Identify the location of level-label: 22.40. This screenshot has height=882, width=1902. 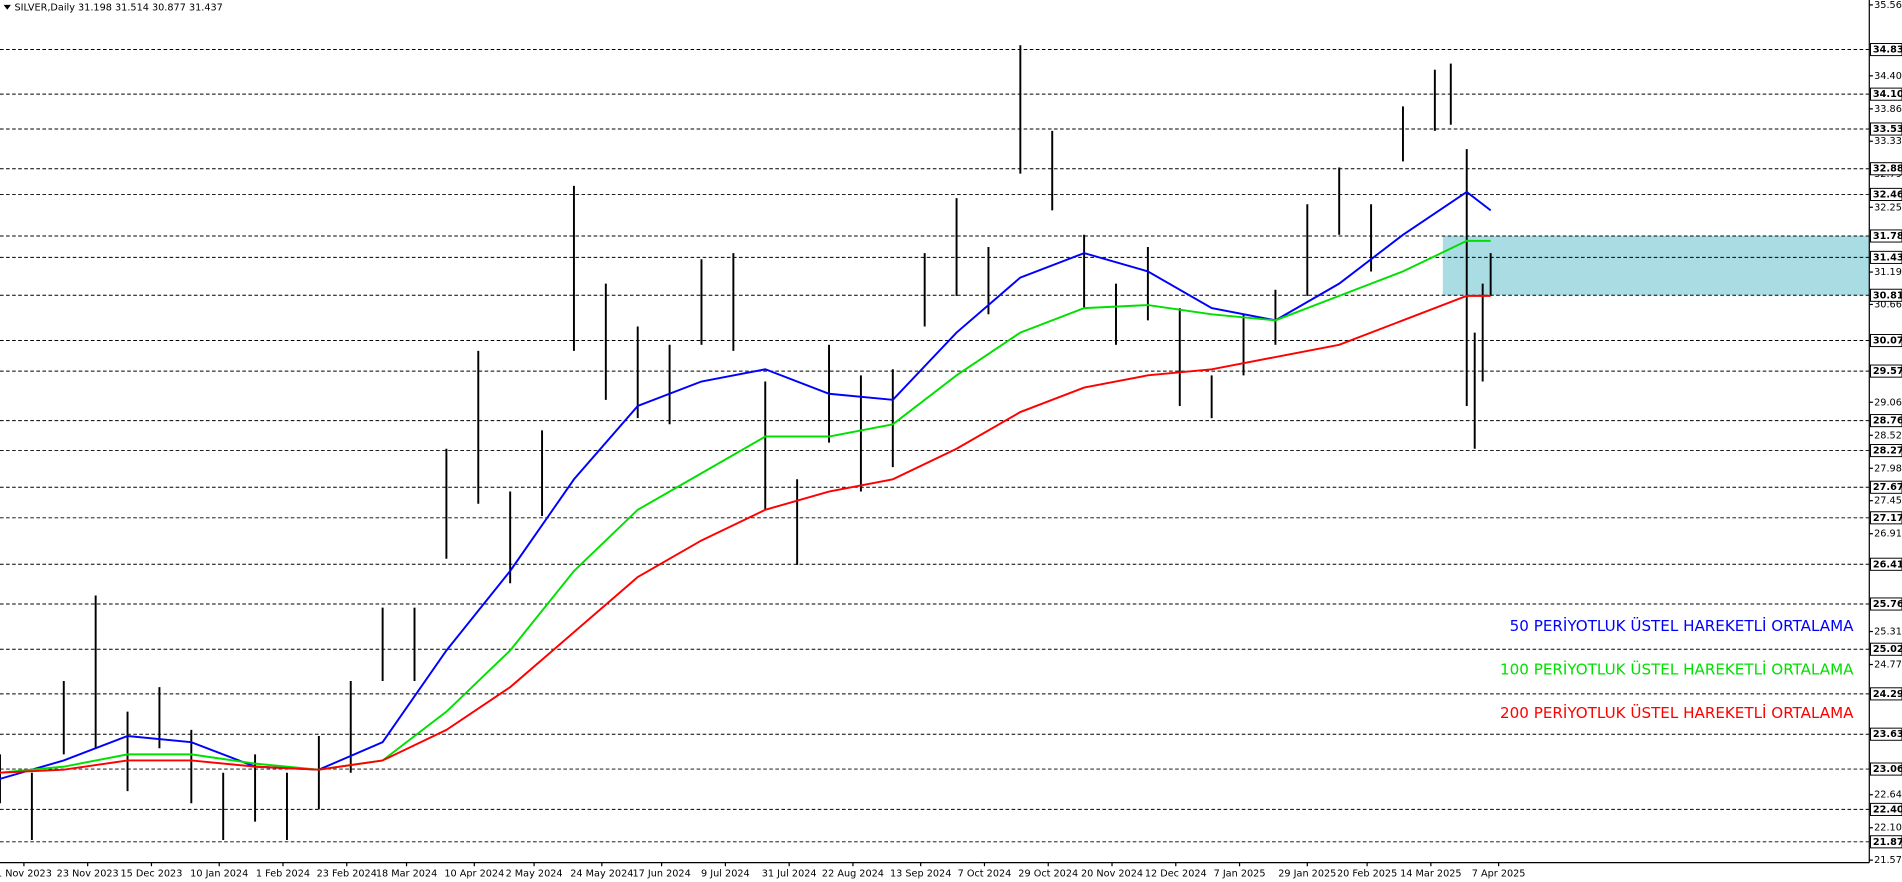
(1887, 809).